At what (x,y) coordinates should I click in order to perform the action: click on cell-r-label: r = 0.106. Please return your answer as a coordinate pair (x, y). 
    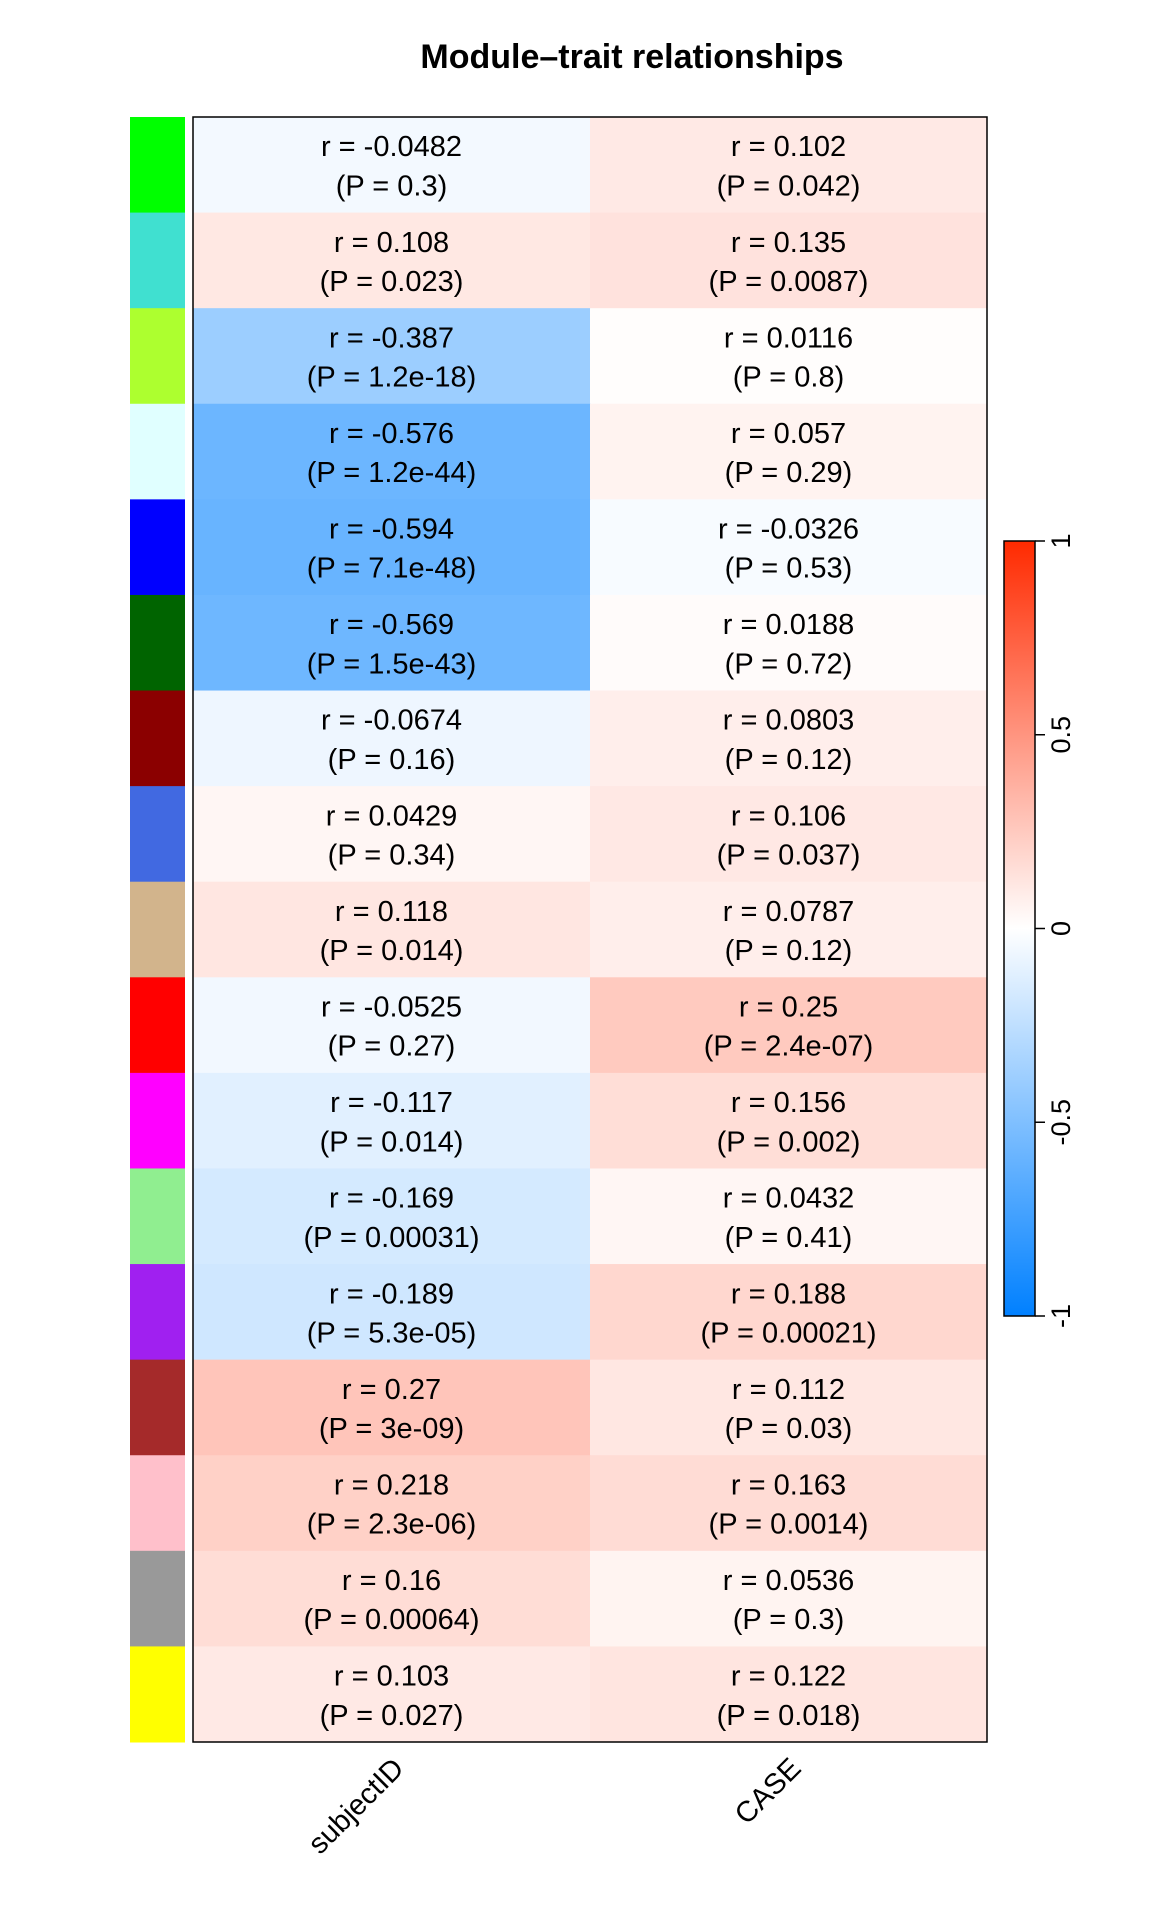
    Looking at the image, I should click on (788, 816).